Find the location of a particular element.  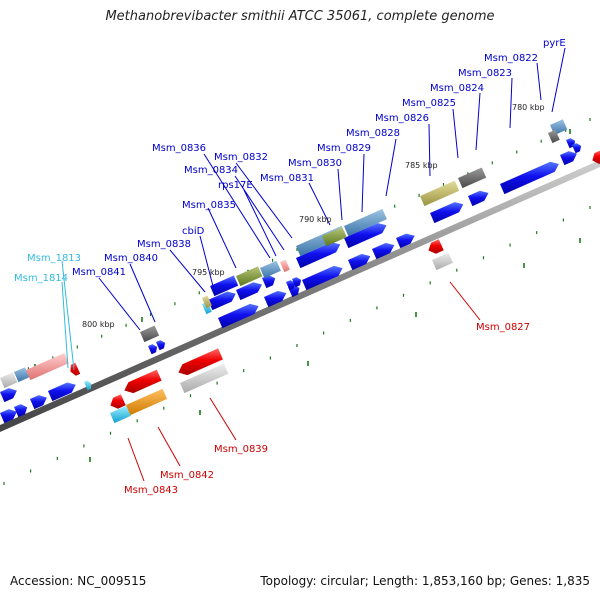

label-msm-0838: Msm_0838 is located at coordinates (164, 244).